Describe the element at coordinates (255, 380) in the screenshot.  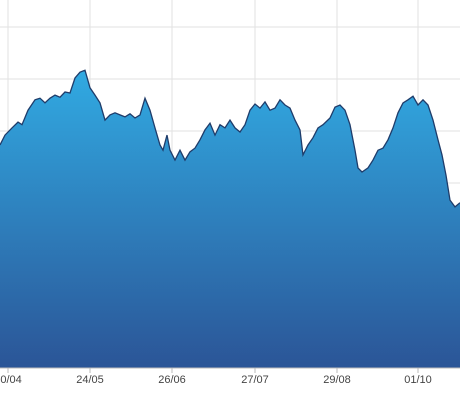
I see `x-tick-label: 27/07` at that location.